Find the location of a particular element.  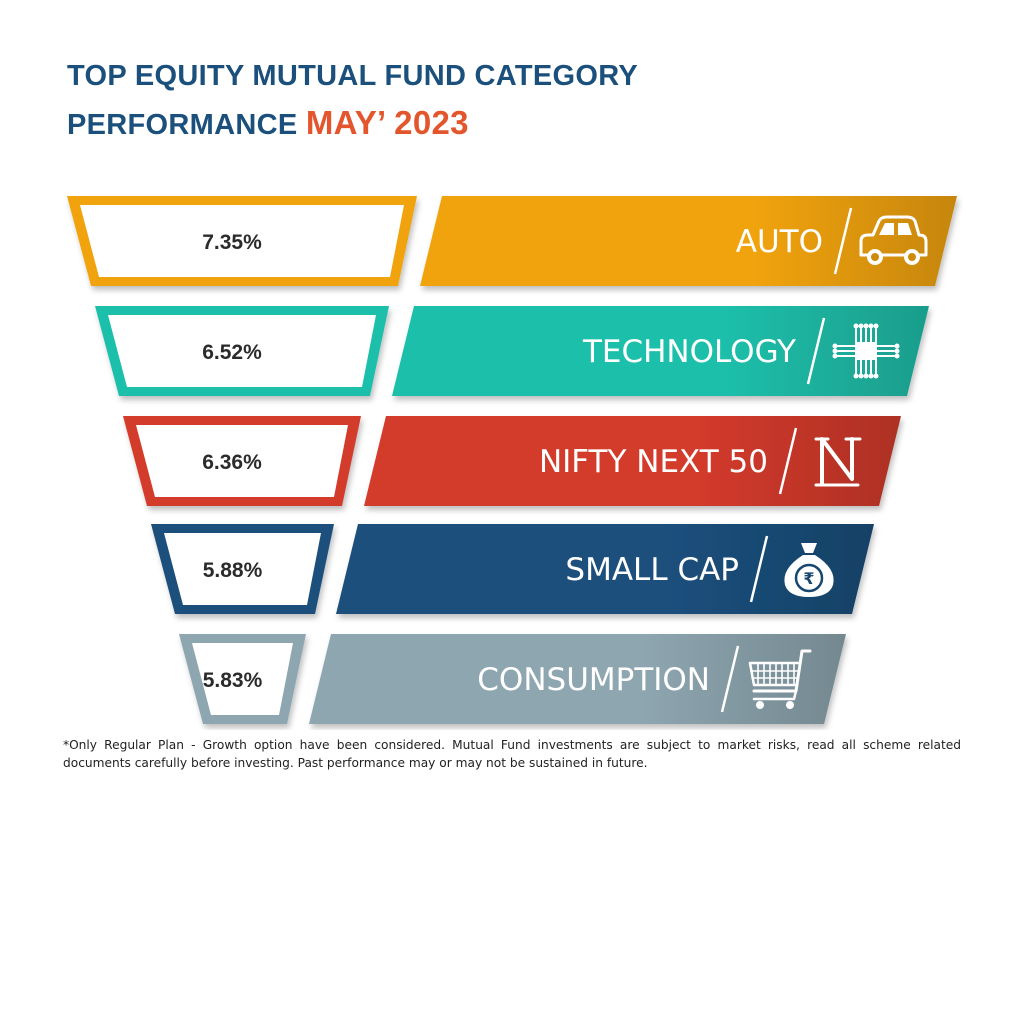

funnel-row-consumption: 5.83% CONSUMPTION is located at coordinates (512, 679).